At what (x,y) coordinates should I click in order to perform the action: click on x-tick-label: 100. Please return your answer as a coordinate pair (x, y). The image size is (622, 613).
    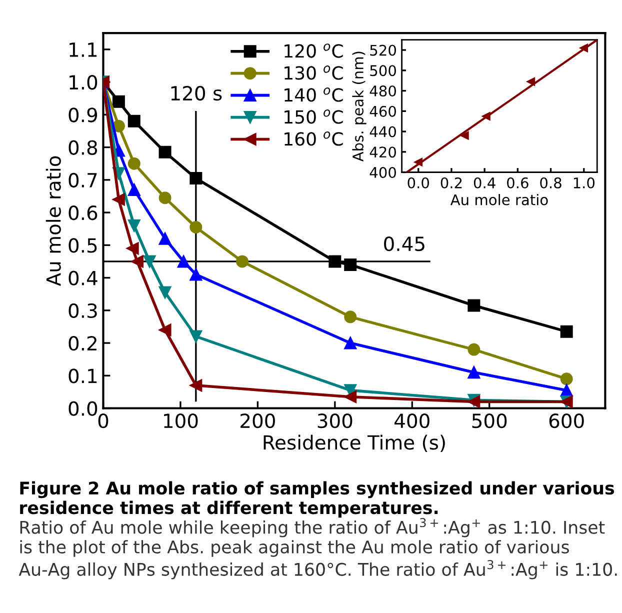
    Looking at the image, I should click on (181, 420).